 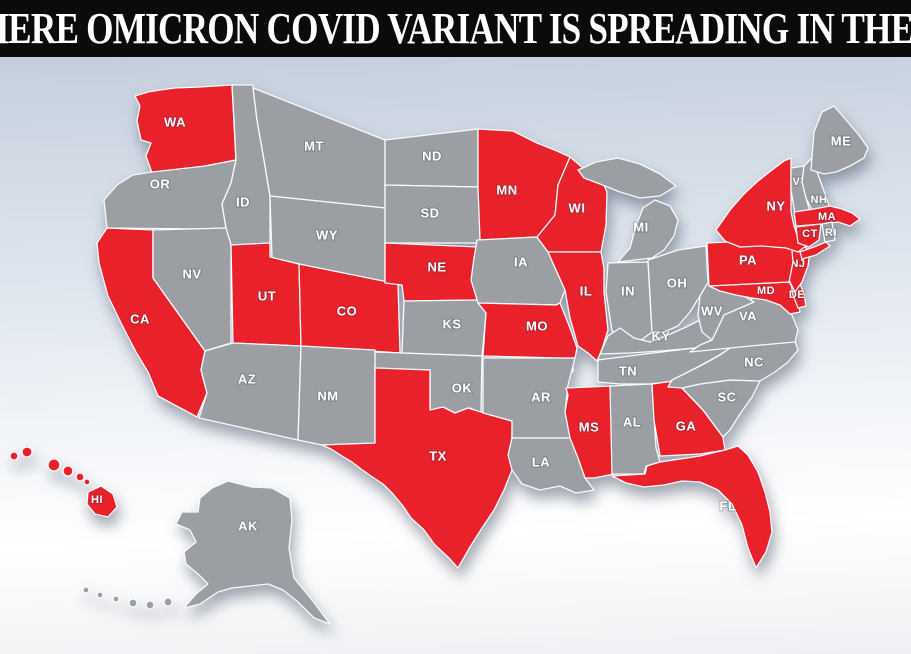 What do you see at coordinates (160, 183) in the screenshot?
I see `state-label-or: OR` at bounding box center [160, 183].